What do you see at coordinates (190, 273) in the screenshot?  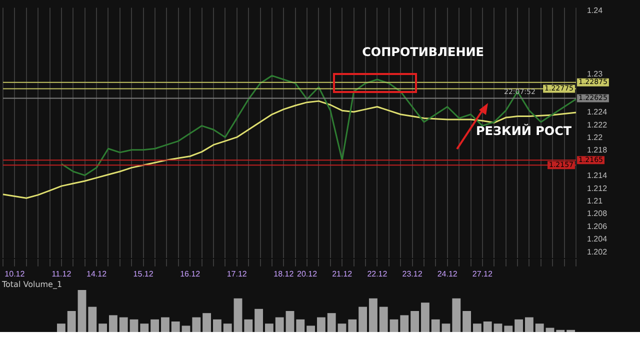 I see `x-tick-label: 16.12` at bounding box center [190, 273].